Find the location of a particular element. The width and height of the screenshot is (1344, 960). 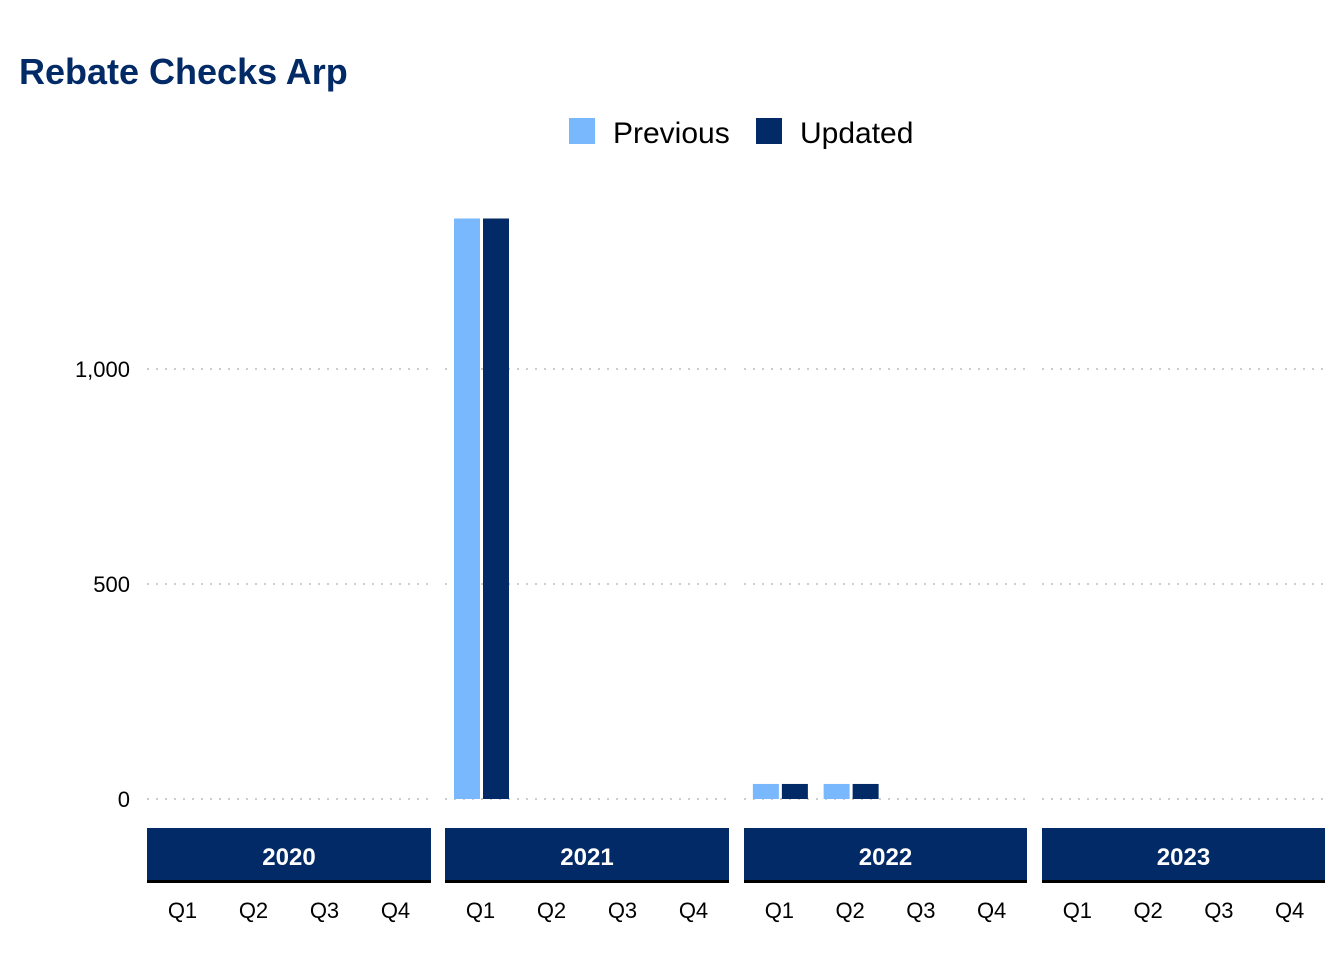

bar-2022-q1-updated is located at coordinates (794, 791).